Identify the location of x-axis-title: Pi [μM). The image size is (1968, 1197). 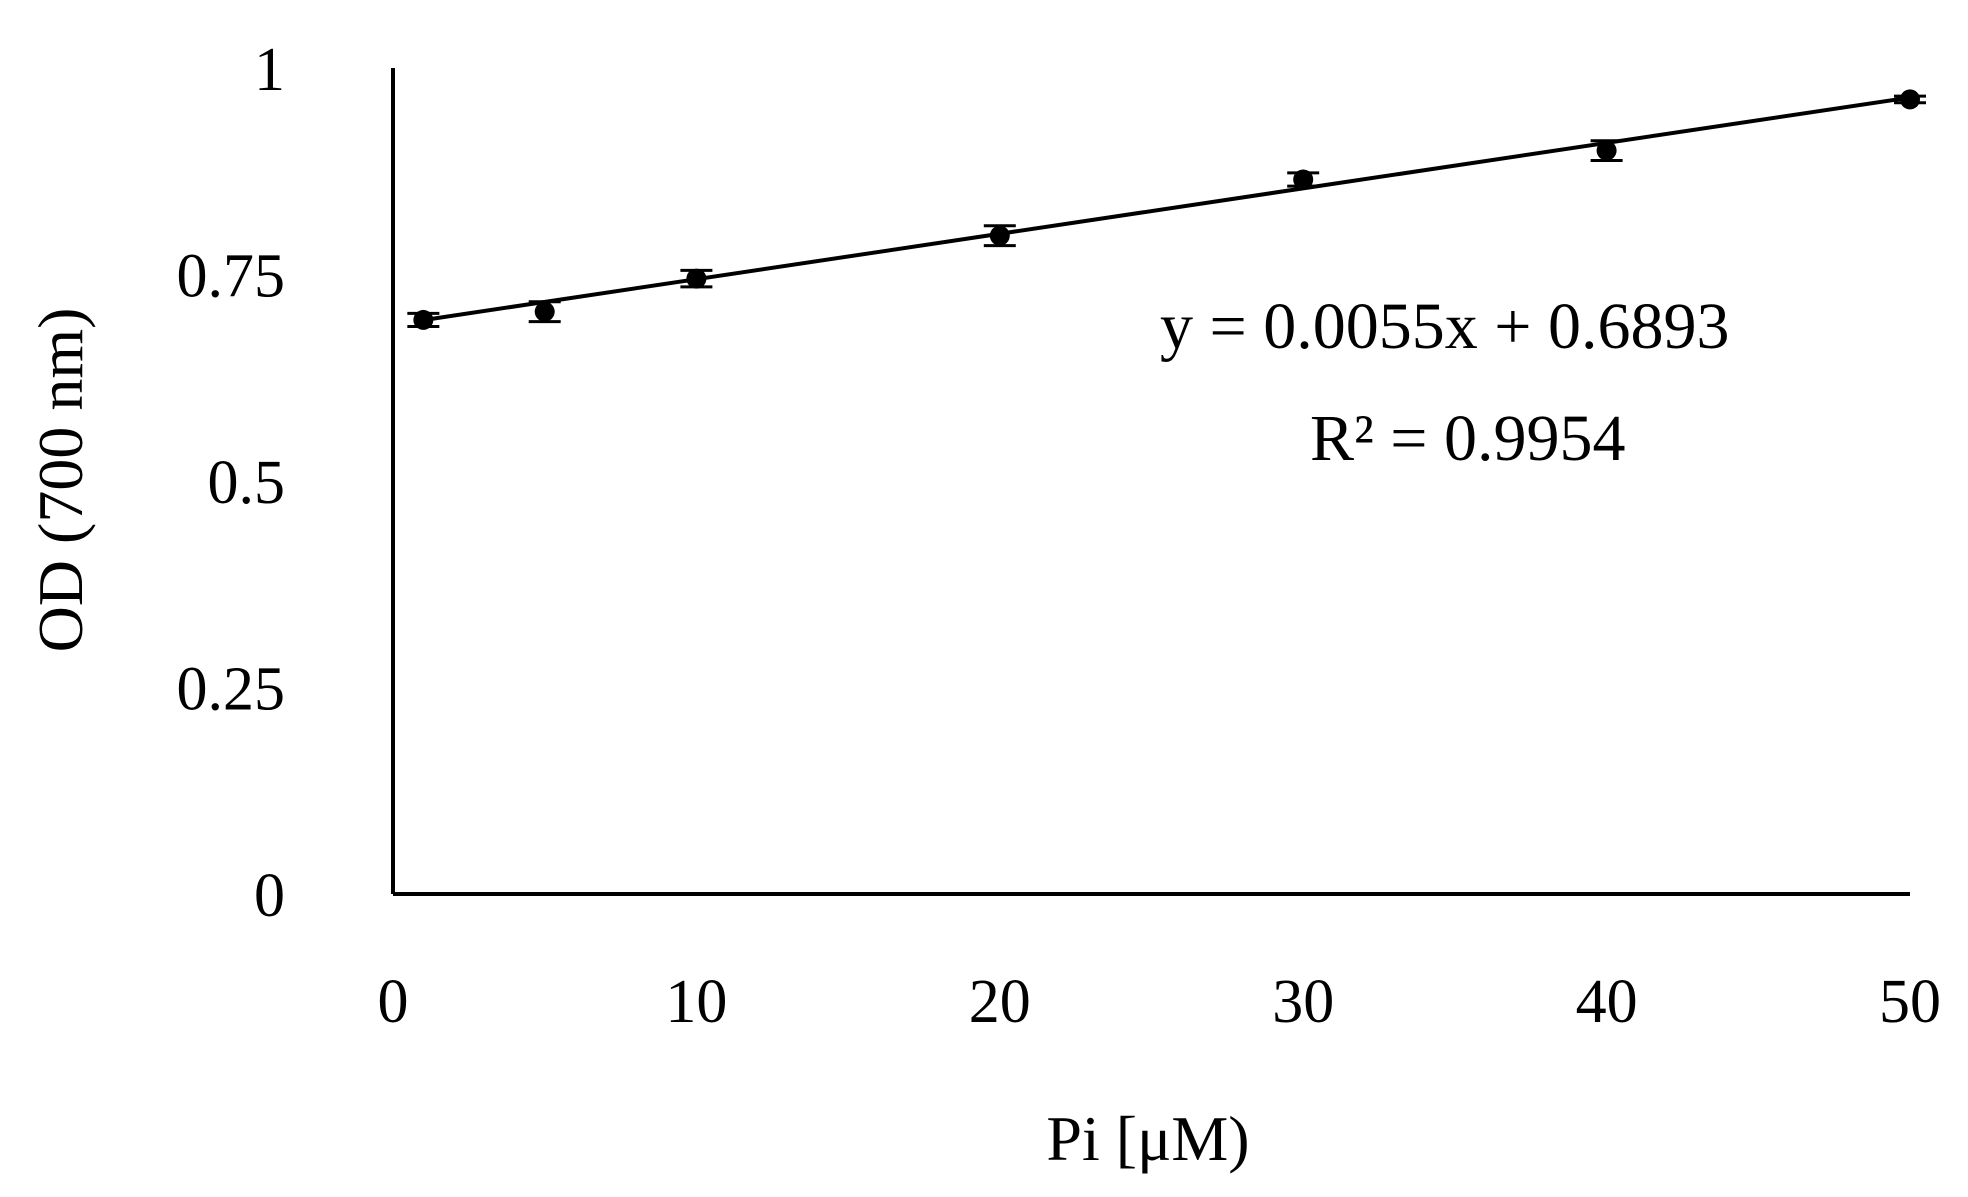
(1147, 1138).